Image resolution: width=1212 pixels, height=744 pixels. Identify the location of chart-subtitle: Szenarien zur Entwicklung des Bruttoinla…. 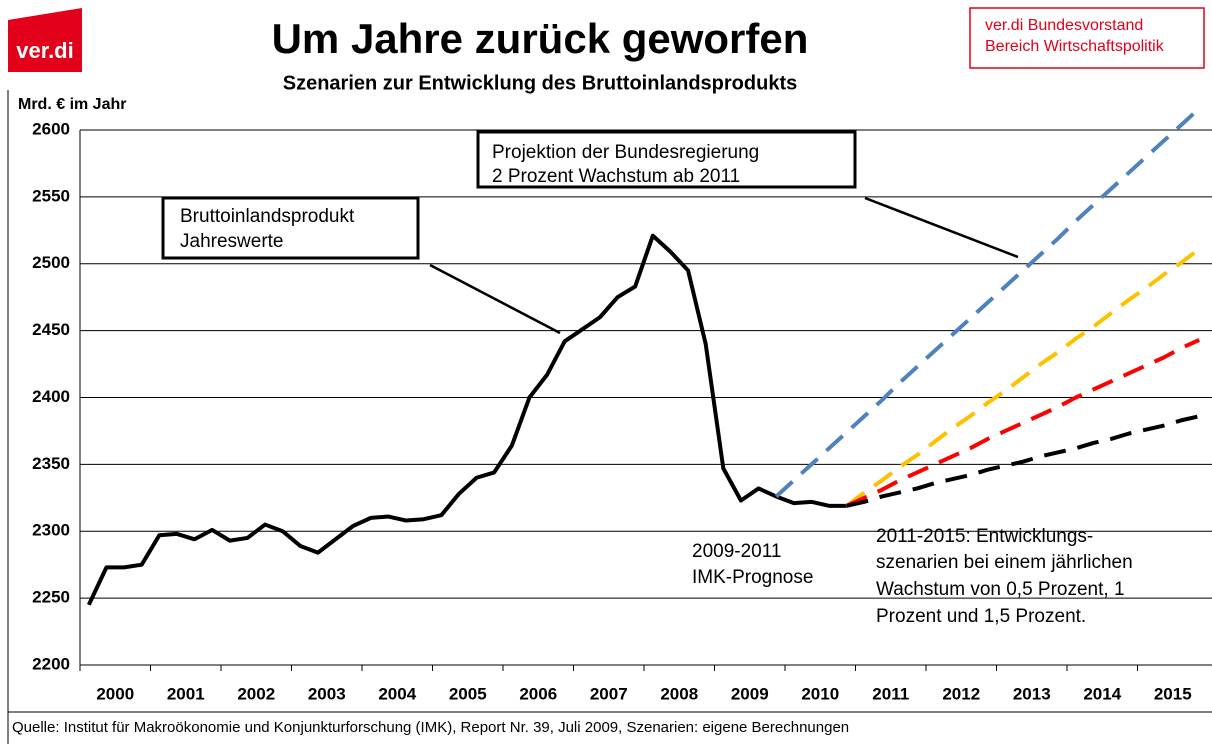
(540, 83).